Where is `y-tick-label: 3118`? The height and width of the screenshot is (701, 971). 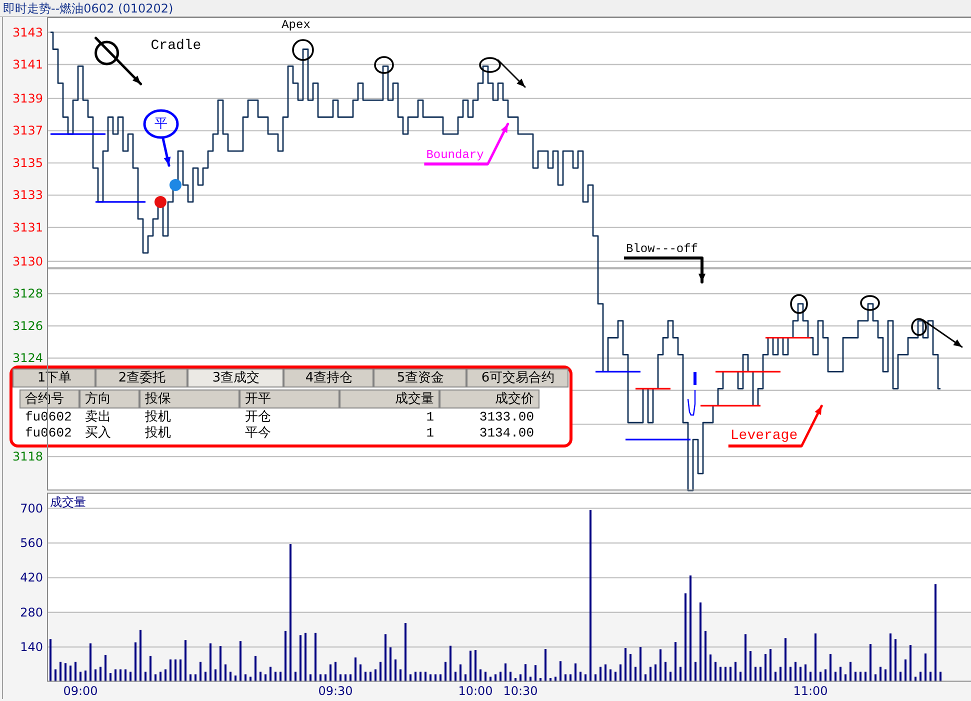 y-tick-label: 3118 is located at coordinates (27, 457).